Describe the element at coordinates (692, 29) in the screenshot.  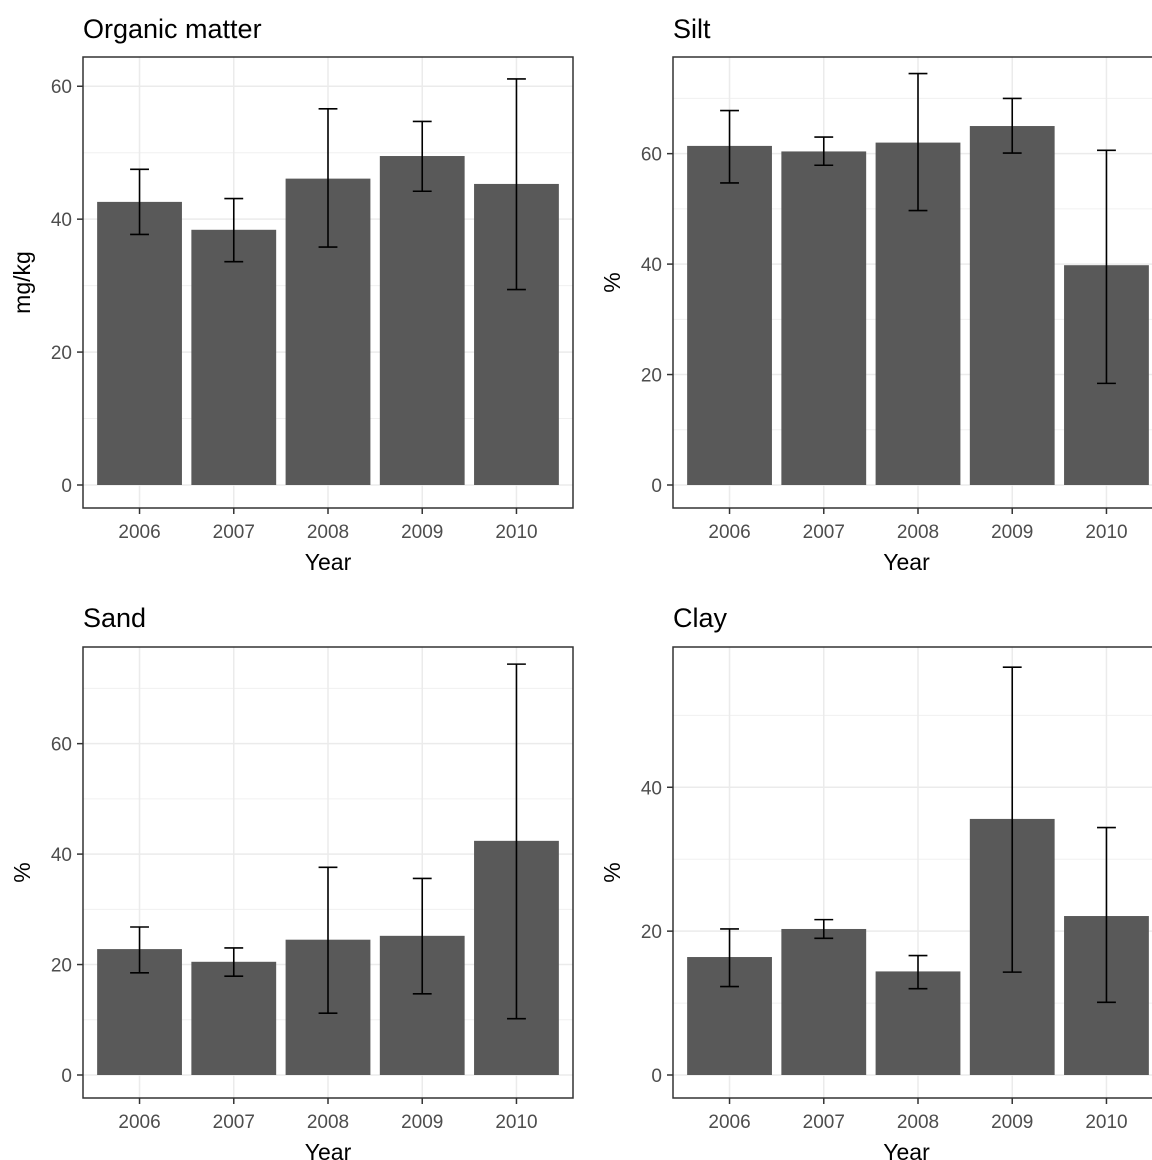
I see `panel-title: Silt` at that location.